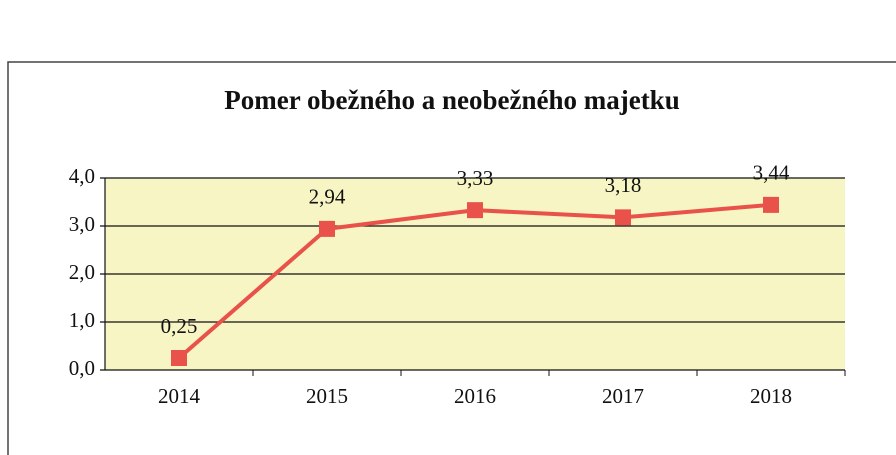 The height and width of the screenshot is (455, 896). Describe the element at coordinates (475, 396) in the screenshot. I see `x-tick-label: 2016` at that location.